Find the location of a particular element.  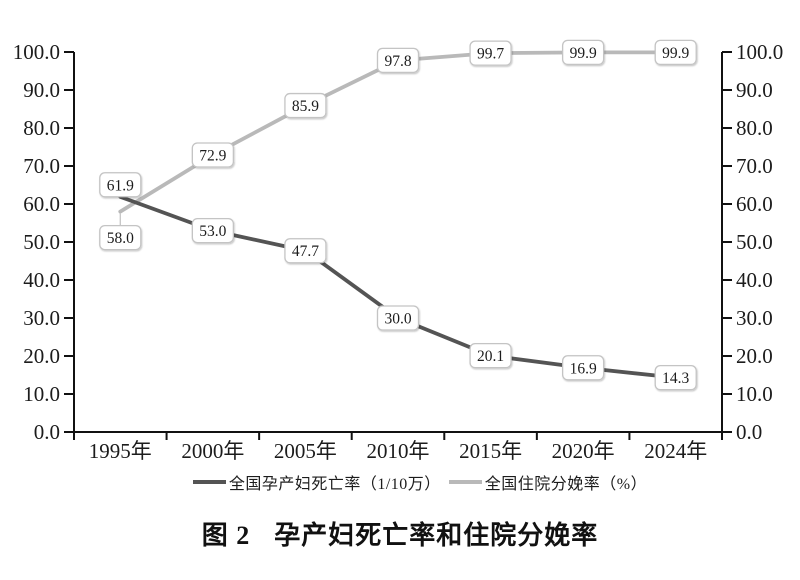

y-tick-label-left: 90.0 is located at coordinates (41, 90).